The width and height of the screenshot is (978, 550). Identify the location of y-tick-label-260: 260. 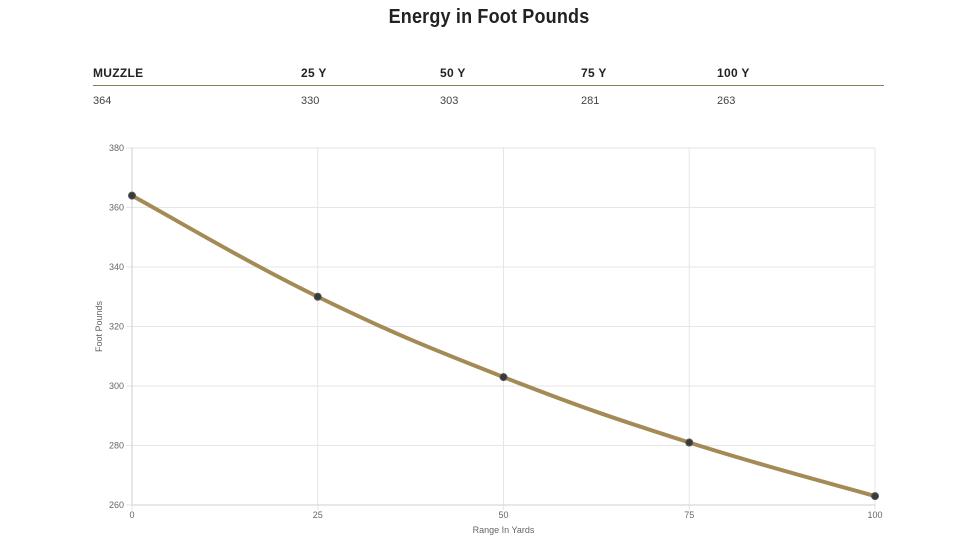
(116, 505).